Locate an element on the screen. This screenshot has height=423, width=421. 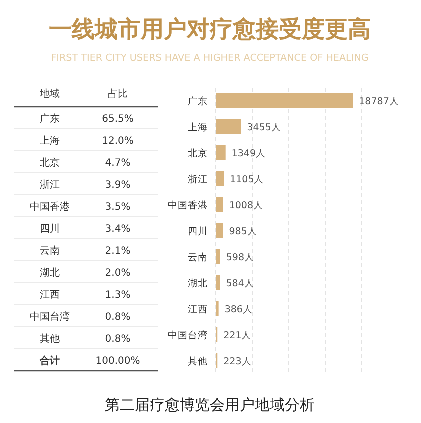
category-label: 湖北 is located at coordinates (50, 273).